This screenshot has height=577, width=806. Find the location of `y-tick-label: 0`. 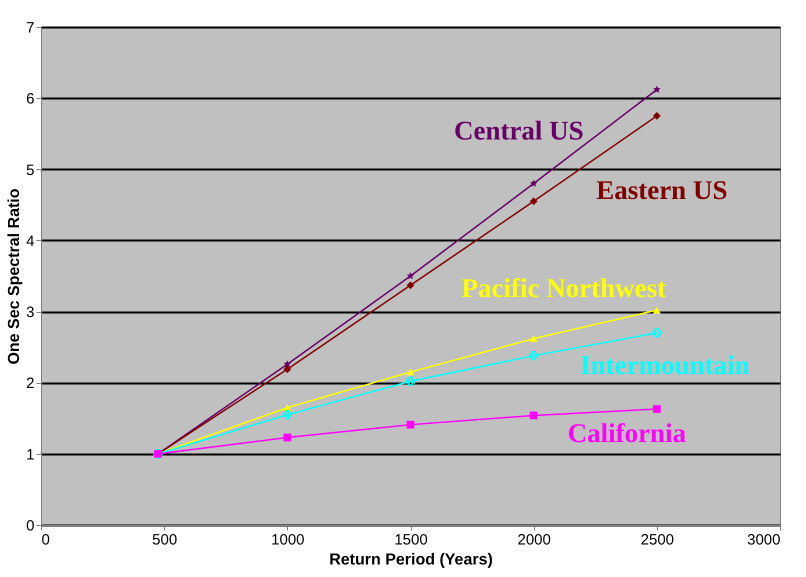

y-tick-label: 0 is located at coordinates (30, 526).